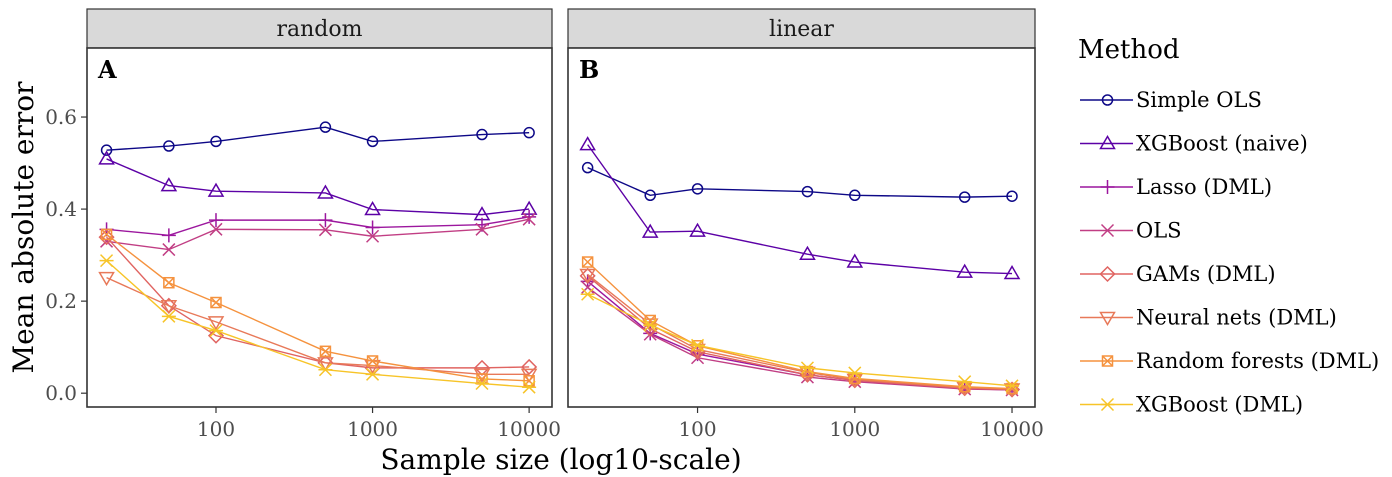 The height and width of the screenshot is (477, 1392). I want to click on strip-label: linear, so click(801, 29).